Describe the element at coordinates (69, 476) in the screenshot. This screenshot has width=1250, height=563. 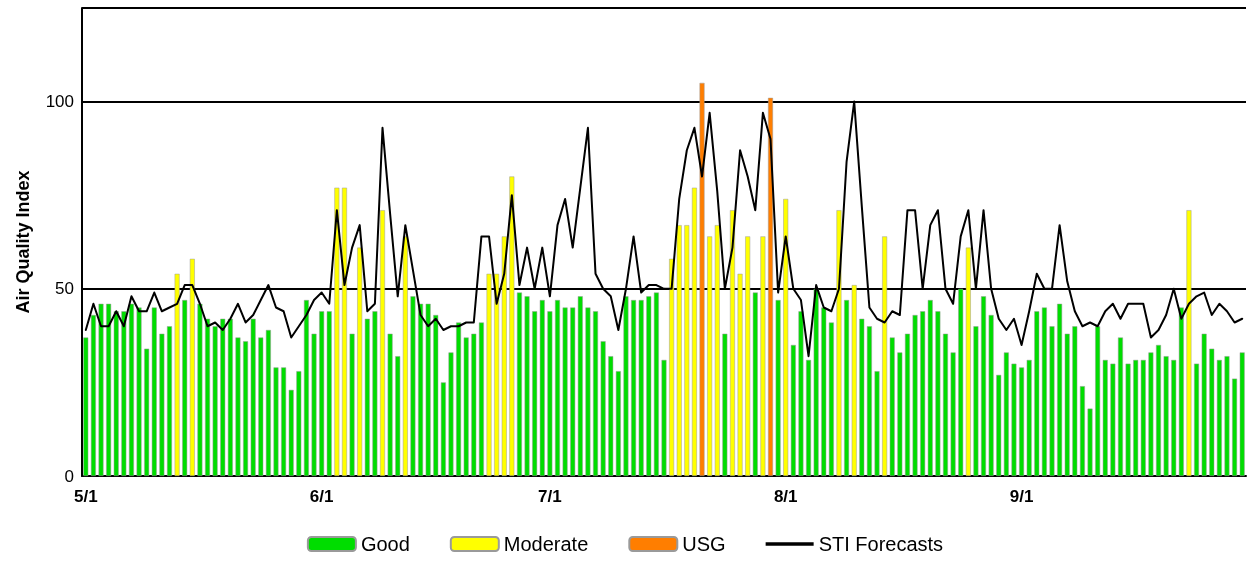
I see `y-tick-label: 0` at that location.